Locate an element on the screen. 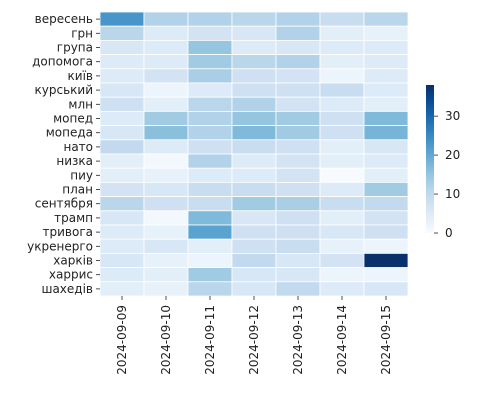  x-tick-label: 2024-09-15 is located at coordinates (386, 340).